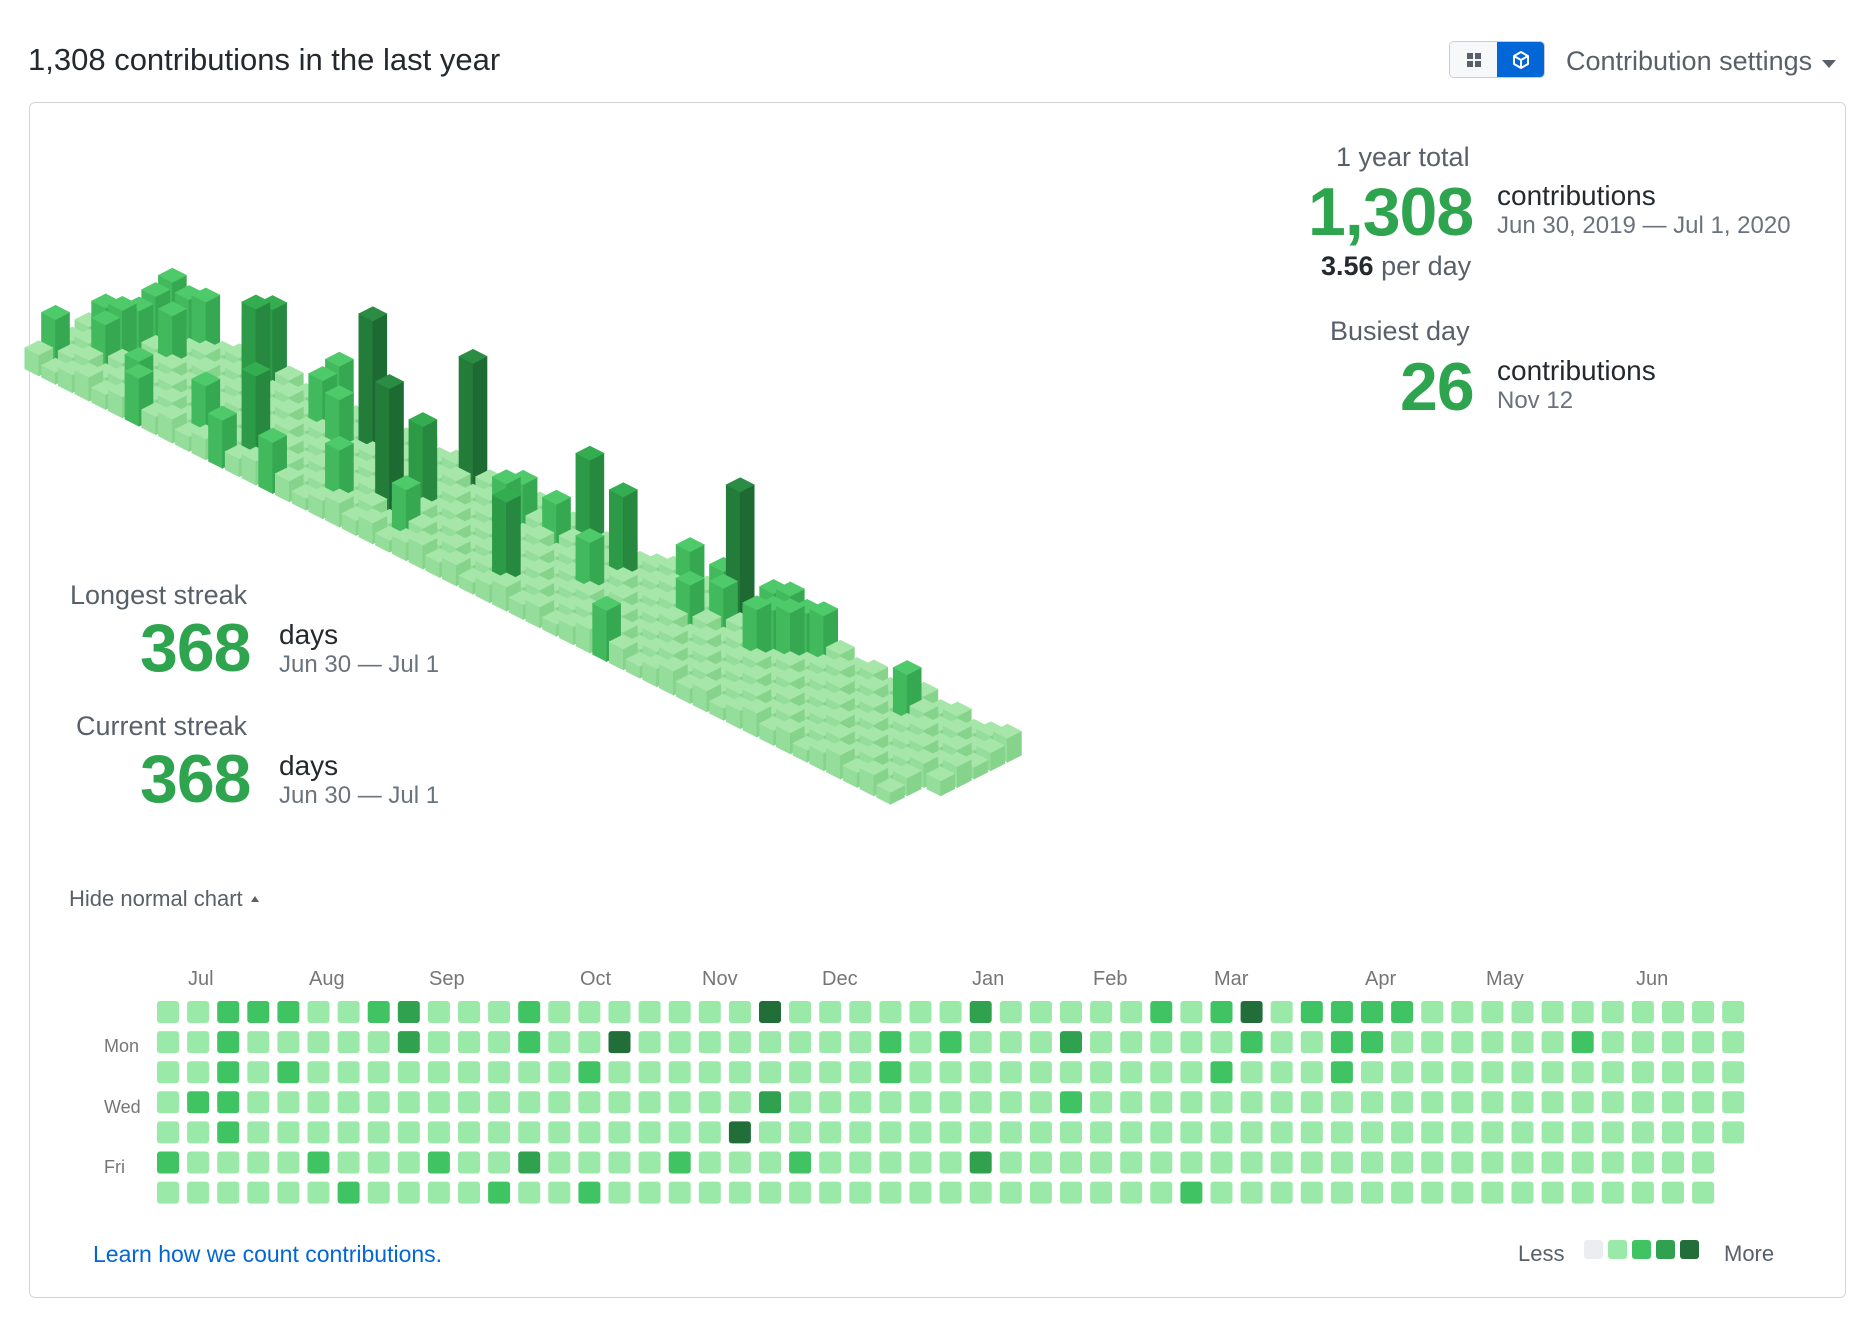 This screenshot has width=1876, height=1318. I want to click on view-toggle, so click(1497, 59).